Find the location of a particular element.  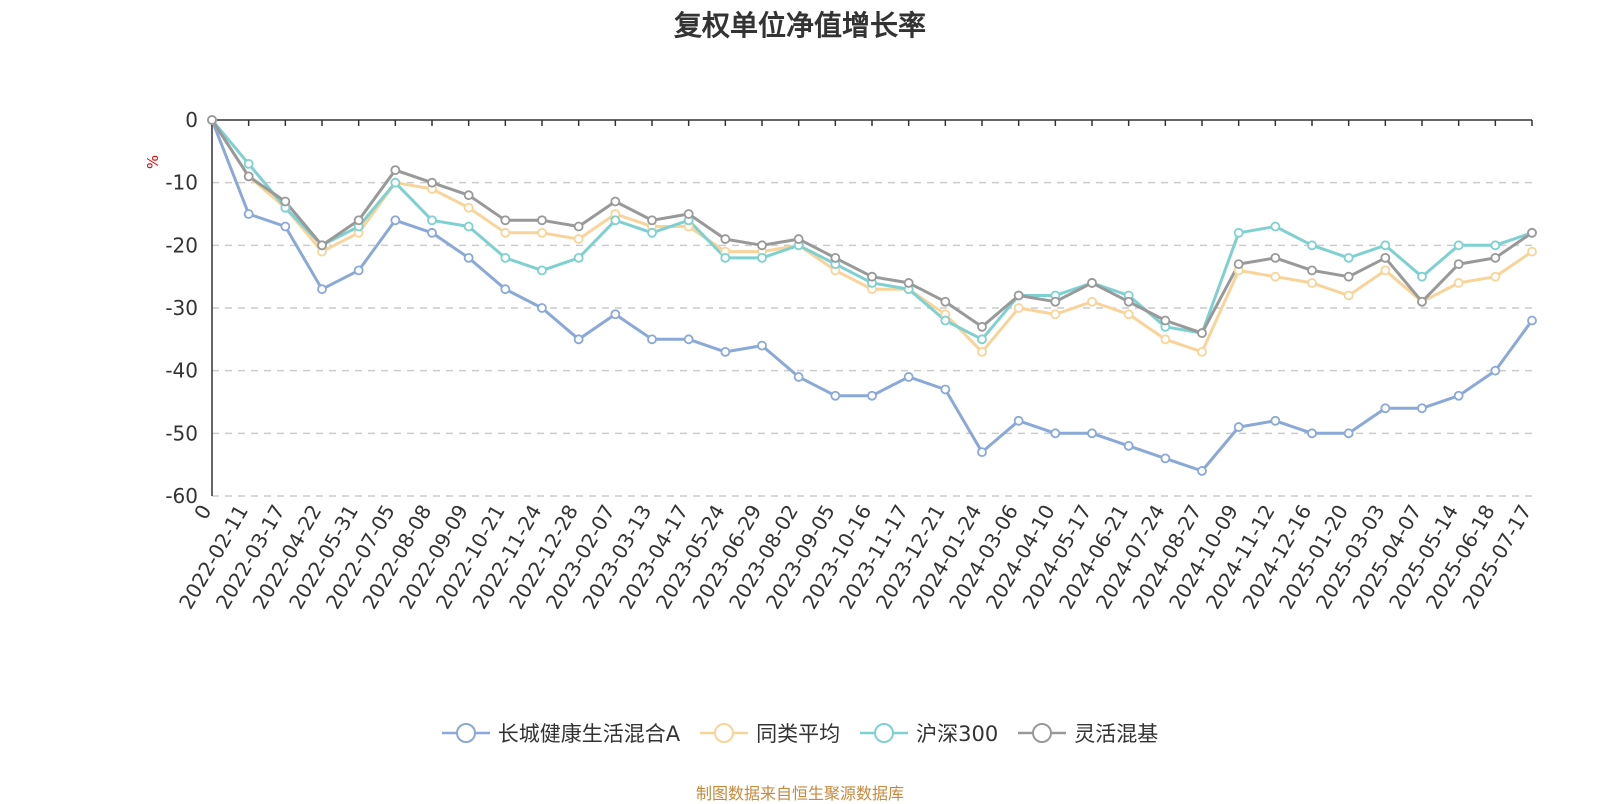

legend-item-2: 沪深300 is located at coordinates (929, 733).